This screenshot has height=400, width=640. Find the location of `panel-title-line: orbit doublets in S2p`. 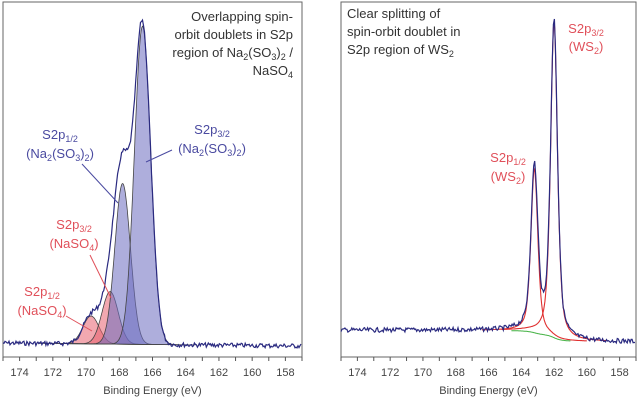

panel-title-line: orbit doublets in S2p is located at coordinates (233, 34).